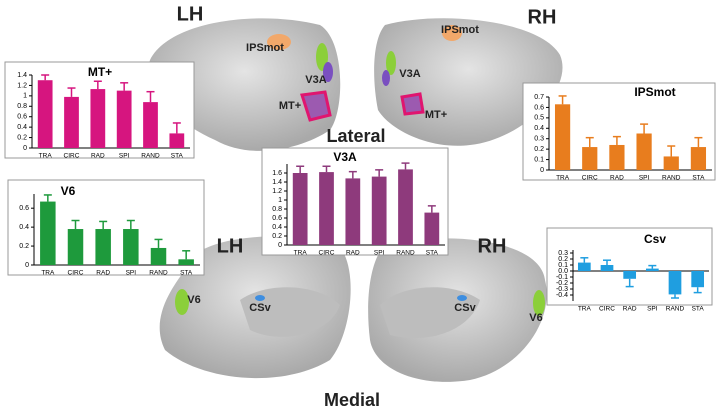  Describe the element at coordinates (345, 157) in the screenshot. I see `chart-title: V3A` at that location.